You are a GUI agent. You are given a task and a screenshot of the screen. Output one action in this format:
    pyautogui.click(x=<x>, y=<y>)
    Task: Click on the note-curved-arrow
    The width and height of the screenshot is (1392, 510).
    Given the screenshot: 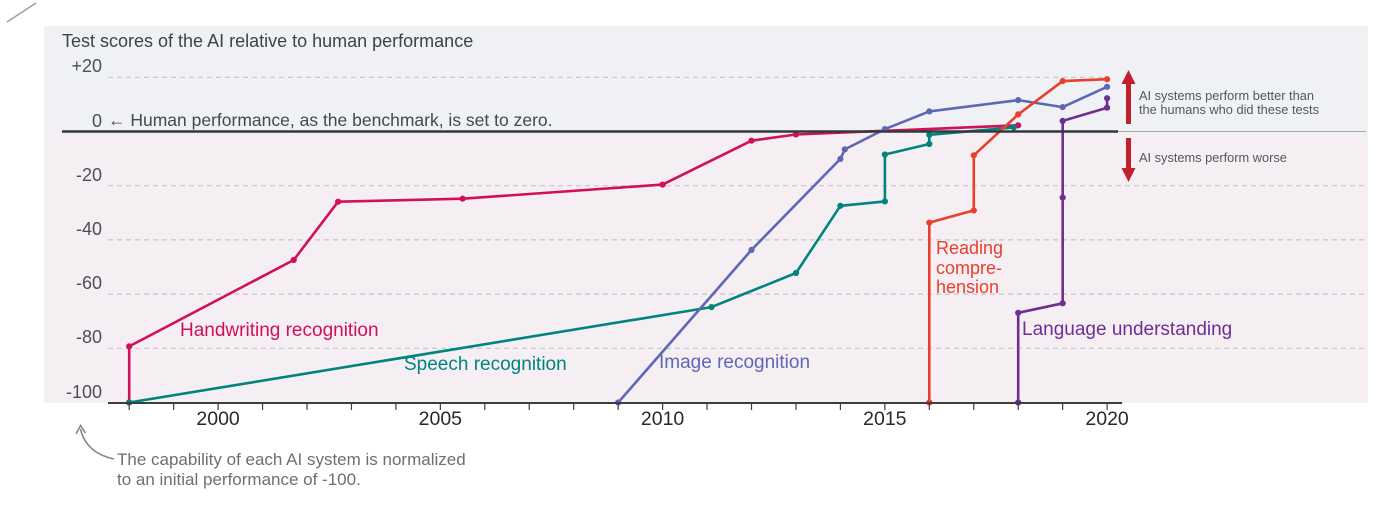 What is the action you would take?
    pyautogui.click(x=97, y=444)
    